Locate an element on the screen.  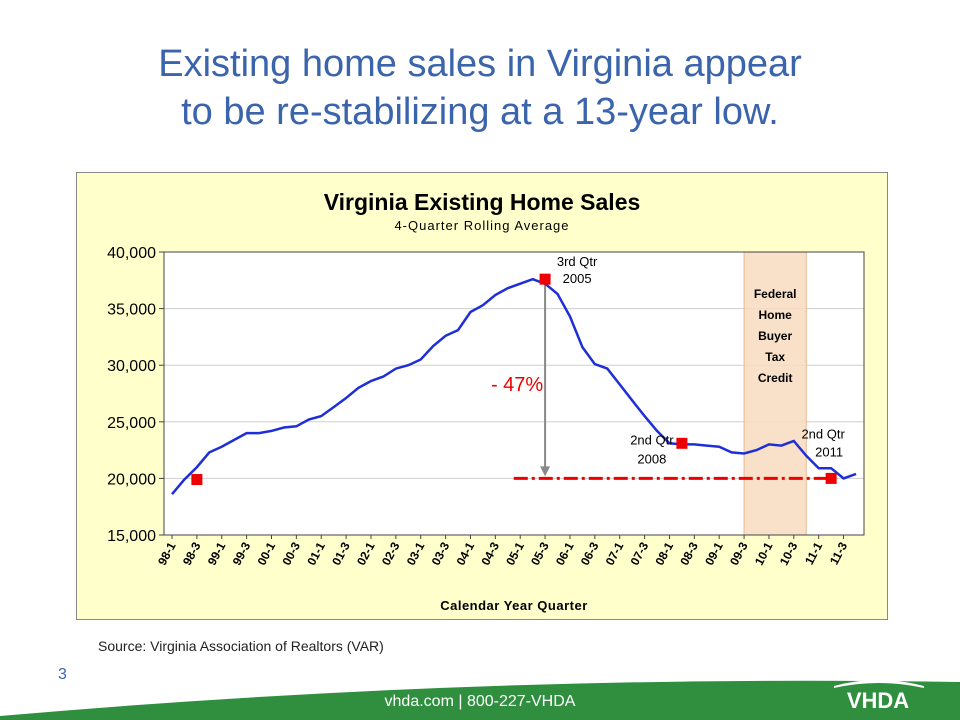
band-label-line: Federal is located at coordinates (775, 294).